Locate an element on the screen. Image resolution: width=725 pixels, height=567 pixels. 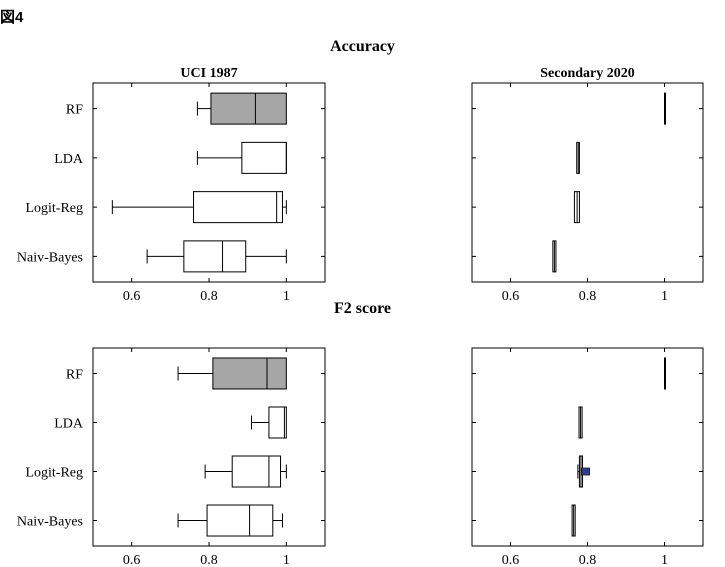
panel-1-category-label: Logit-Reg is located at coordinates (54, 208).